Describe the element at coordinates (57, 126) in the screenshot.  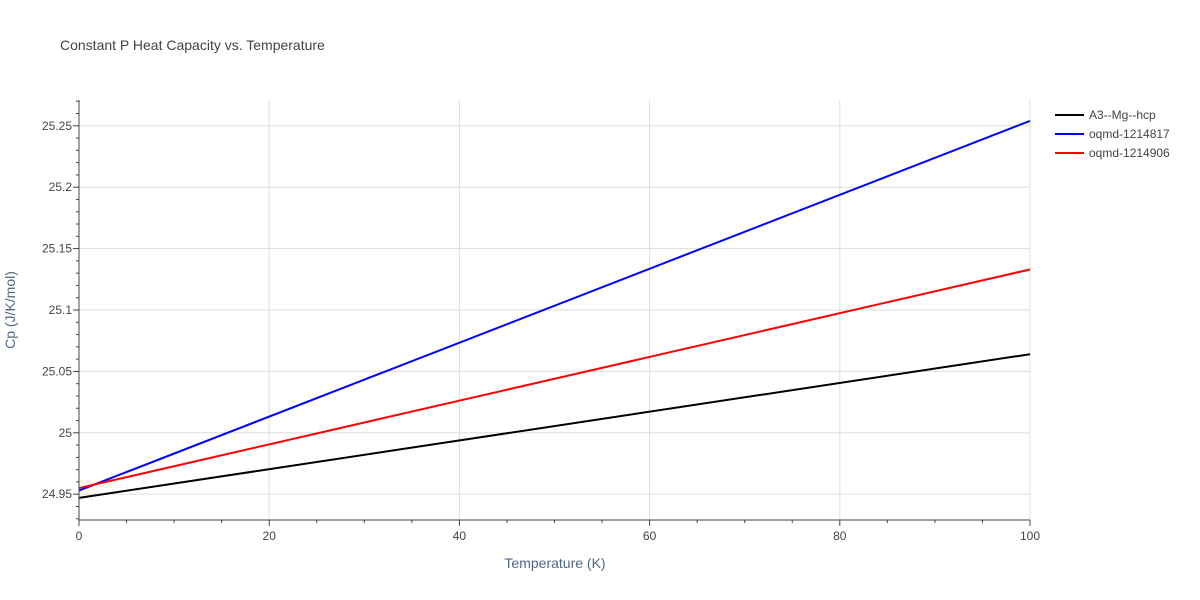
I see `y-tick-label: 25.25` at that location.